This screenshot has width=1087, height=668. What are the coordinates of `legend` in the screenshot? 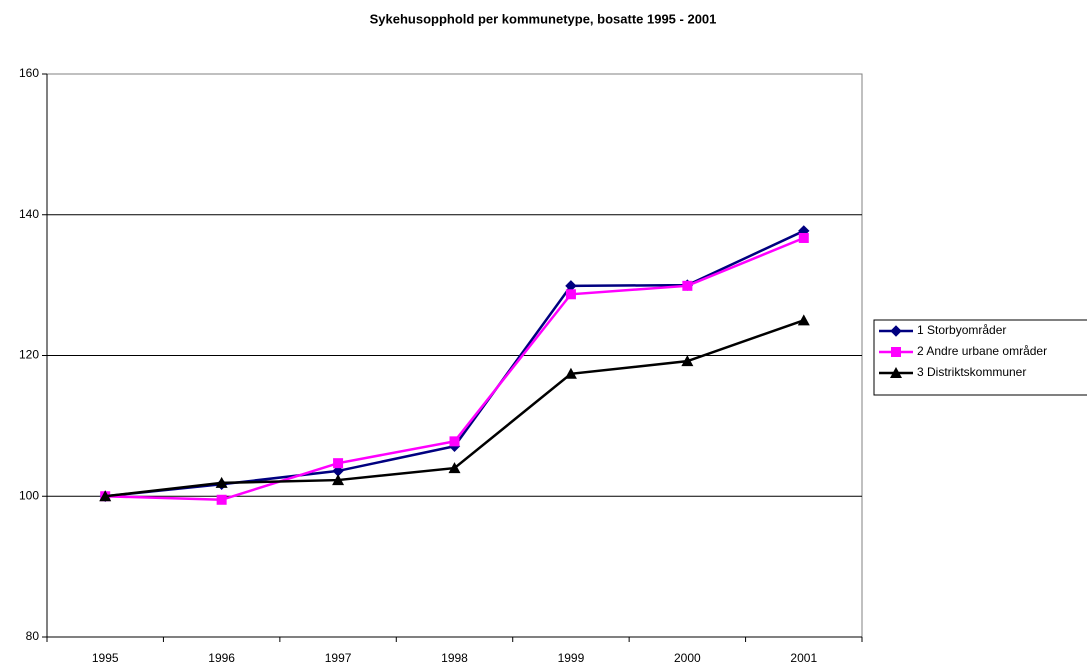 It's located at (980, 357).